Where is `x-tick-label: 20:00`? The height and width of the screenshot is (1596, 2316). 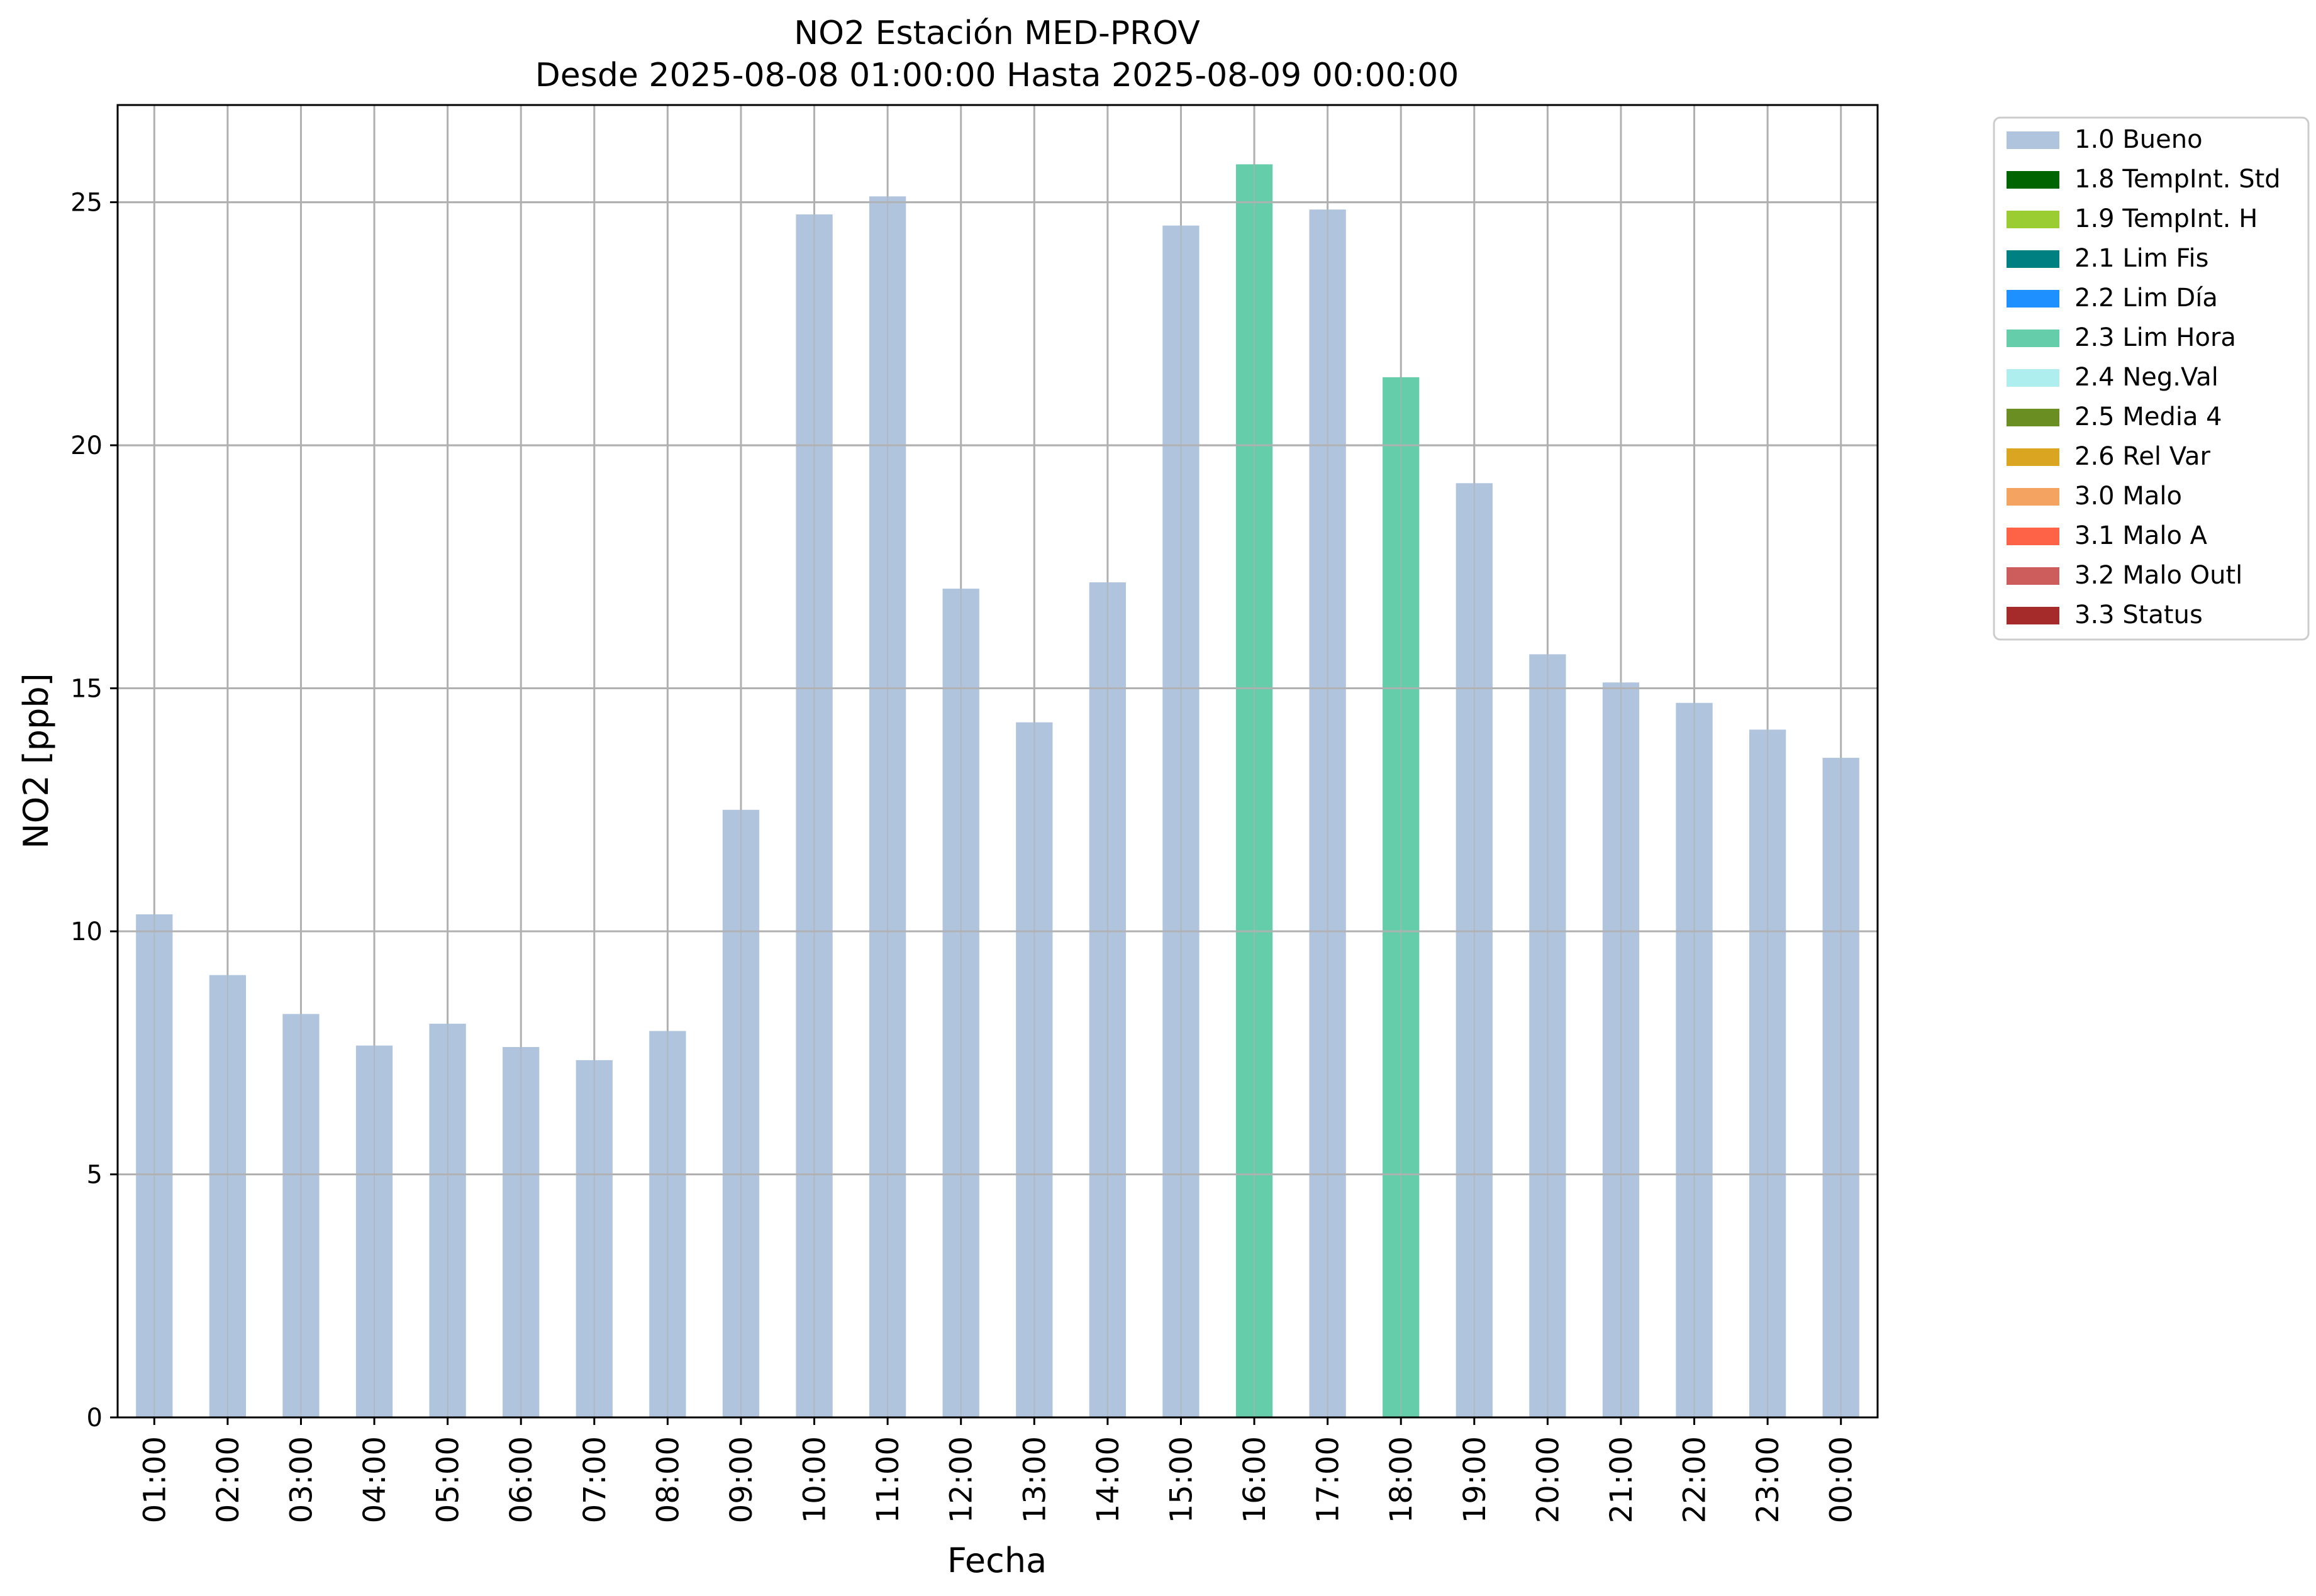 x-tick-label: 20:00 is located at coordinates (1548, 1480).